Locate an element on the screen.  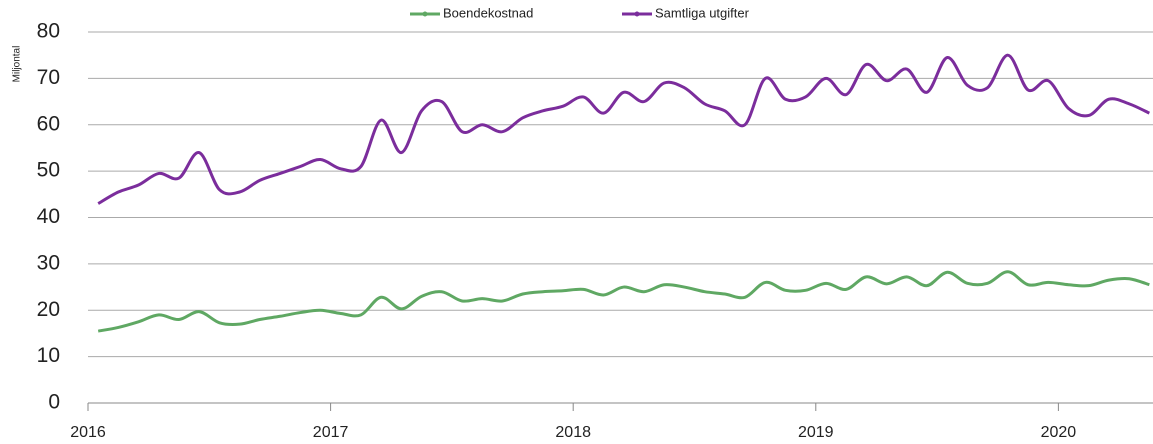
x-tick-label: 2018 is located at coordinates (573, 432).